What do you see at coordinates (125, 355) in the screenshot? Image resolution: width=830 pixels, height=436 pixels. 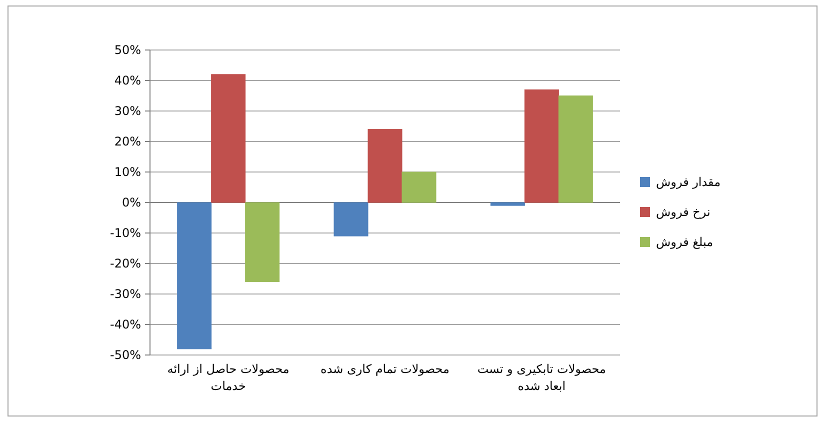 I see `y-tick-label: -50%` at bounding box center [125, 355].